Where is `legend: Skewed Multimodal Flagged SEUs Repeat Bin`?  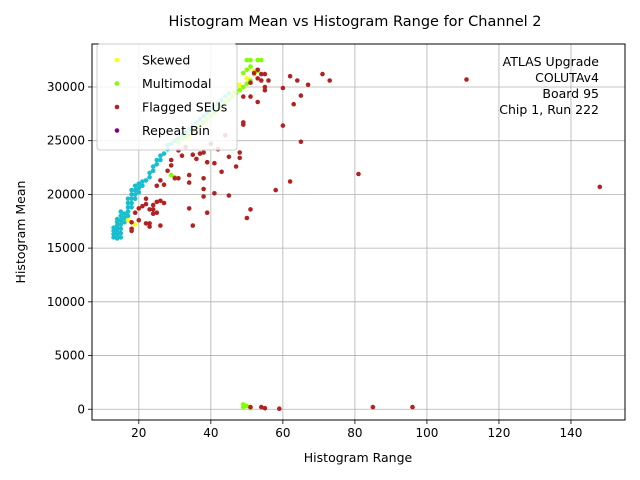 legend: Skewed Multimodal Flagged SEUs Repeat Bin is located at coordinates (167, 97).